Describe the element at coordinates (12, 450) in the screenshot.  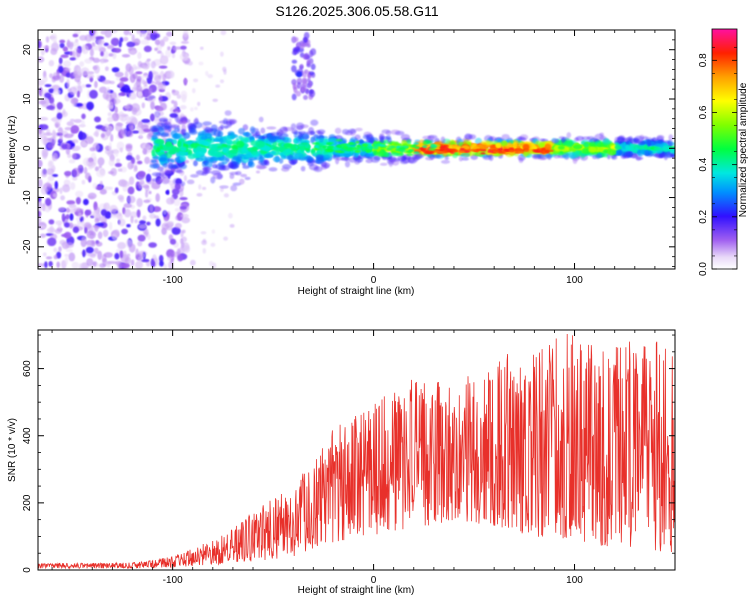
I see `snr-y-axis-label: SNR (10 * v/v)` at that location.